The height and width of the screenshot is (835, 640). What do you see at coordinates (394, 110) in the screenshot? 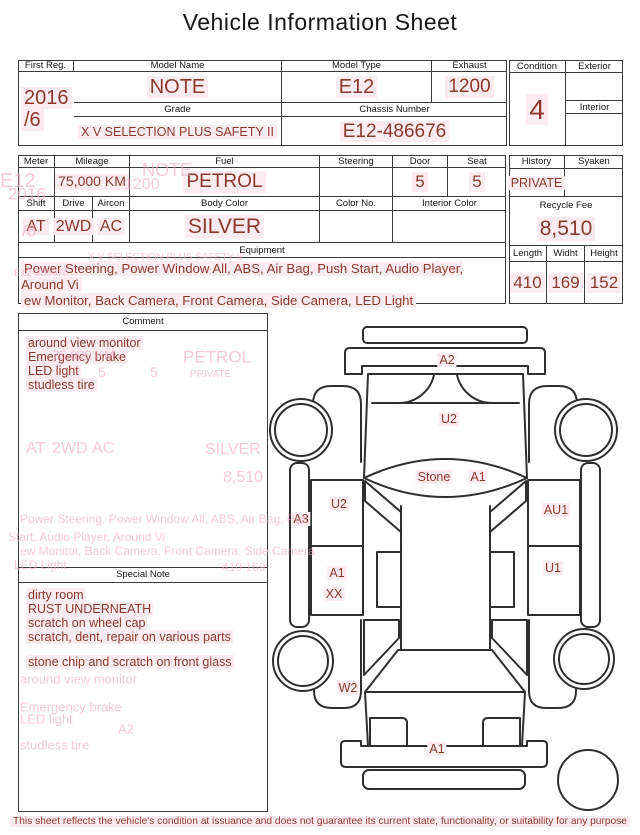
I see `chassis-number-header: Chassis Number` at bounding box center [394, 110].